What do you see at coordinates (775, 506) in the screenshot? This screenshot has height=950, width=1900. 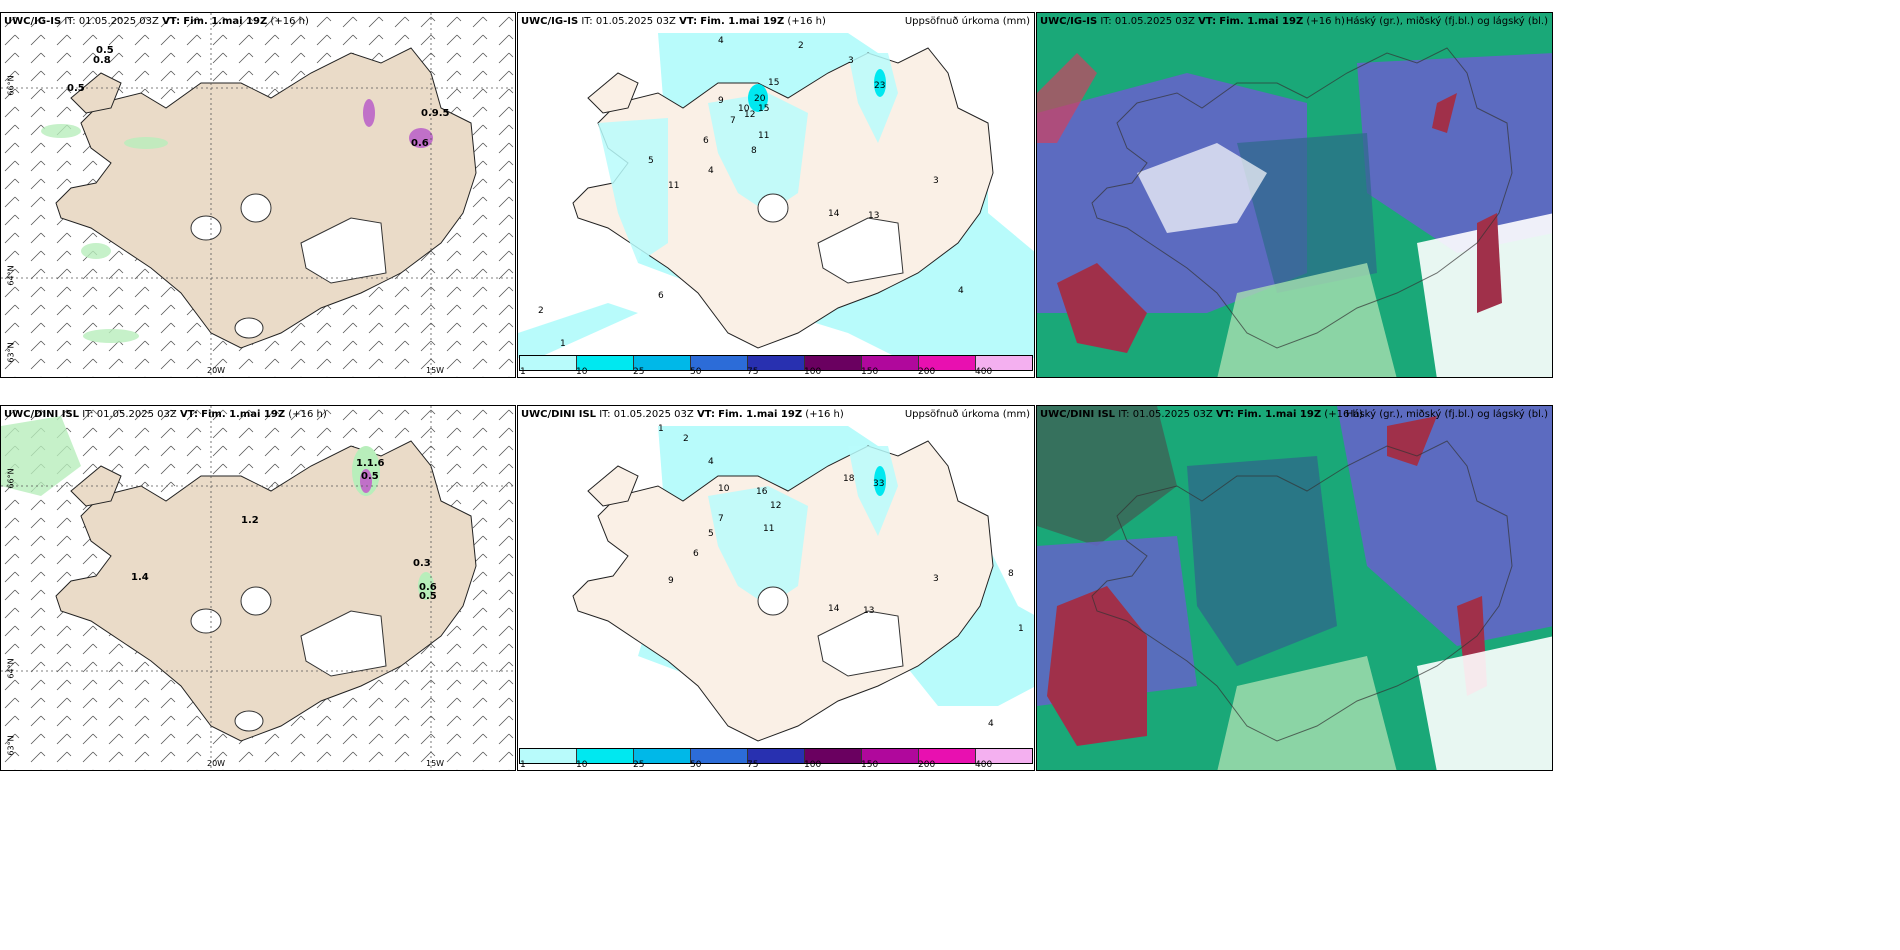 I see `precip-value: 12` at bounding box center [775, 506].